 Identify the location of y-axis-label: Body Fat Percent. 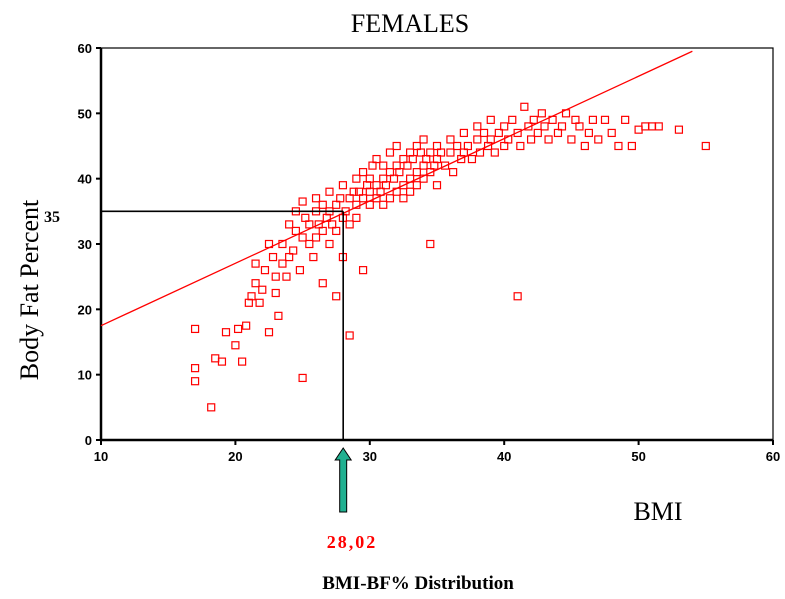
(29, 289).